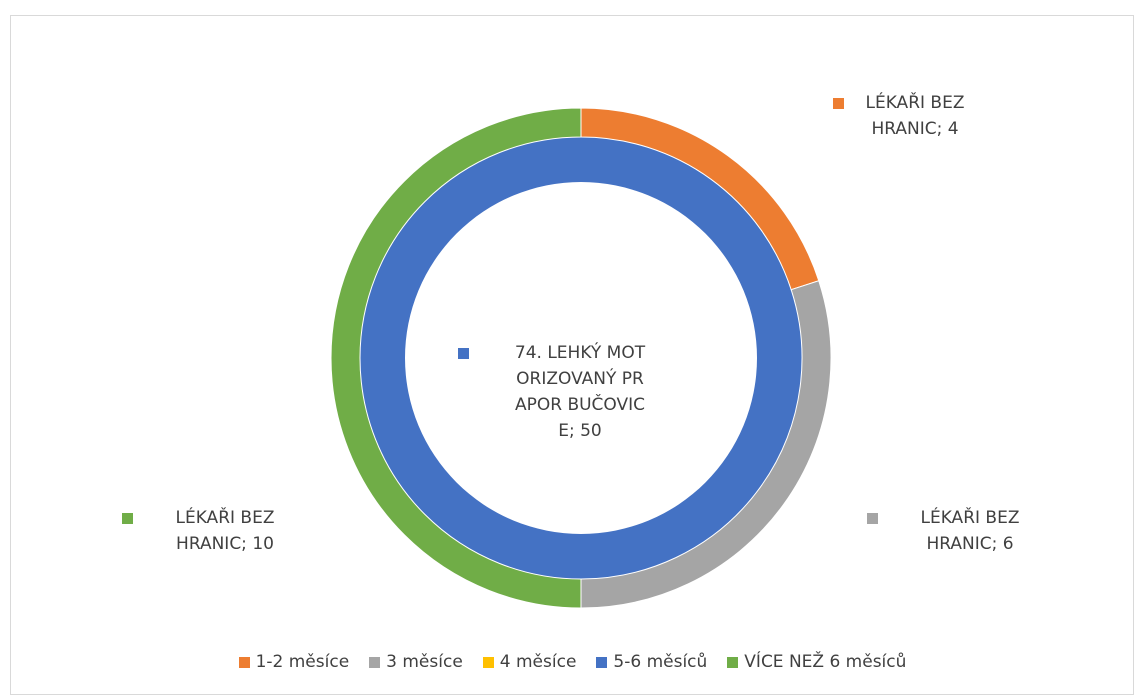 This screenshot has height=698, width=1145. Describe the element at coordinates (825, 662) in the screenshot. I see `legend-label: VÍCE NEŽ 6 měsíců` at that location.